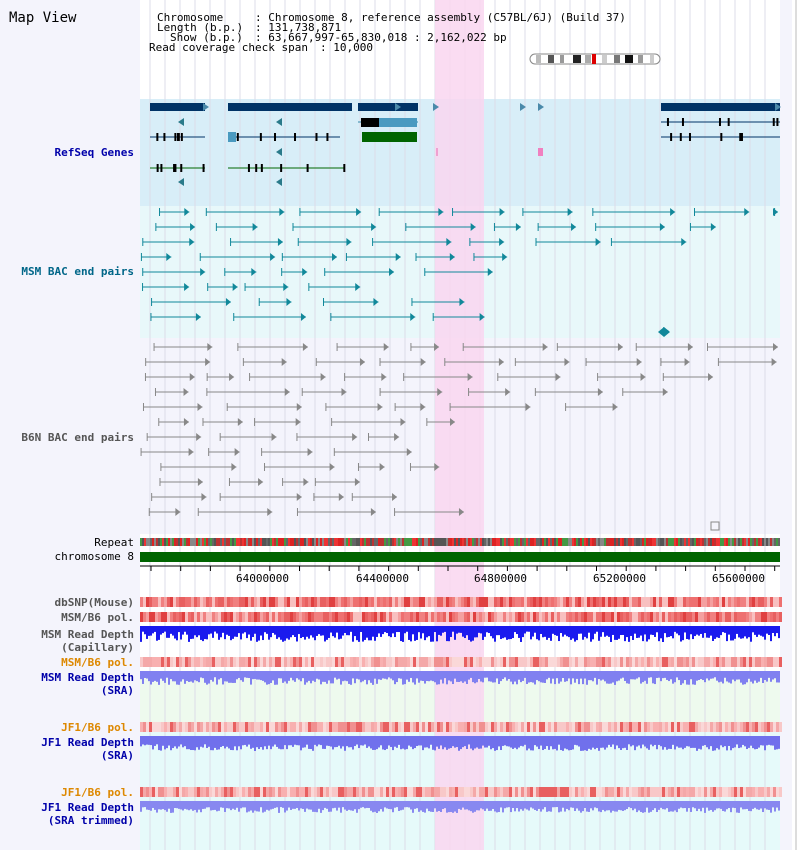 Image resolution: width=800 pixels, height=850 pixels. What do you see at coordinates (164, 512) in the screenshot?
I see `b6n-bac-pair` at bounding box center [164, 512].